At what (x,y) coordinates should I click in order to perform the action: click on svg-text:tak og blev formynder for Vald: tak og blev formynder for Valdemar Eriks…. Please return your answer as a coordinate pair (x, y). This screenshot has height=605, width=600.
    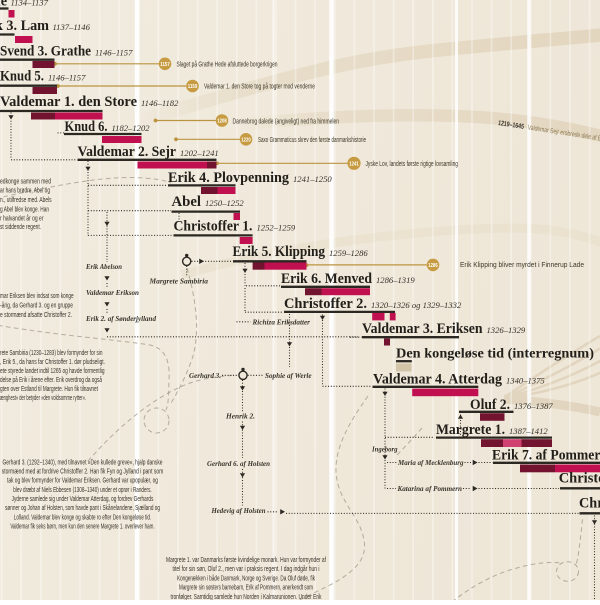
    Looking at the image, I should click on (82, 480).